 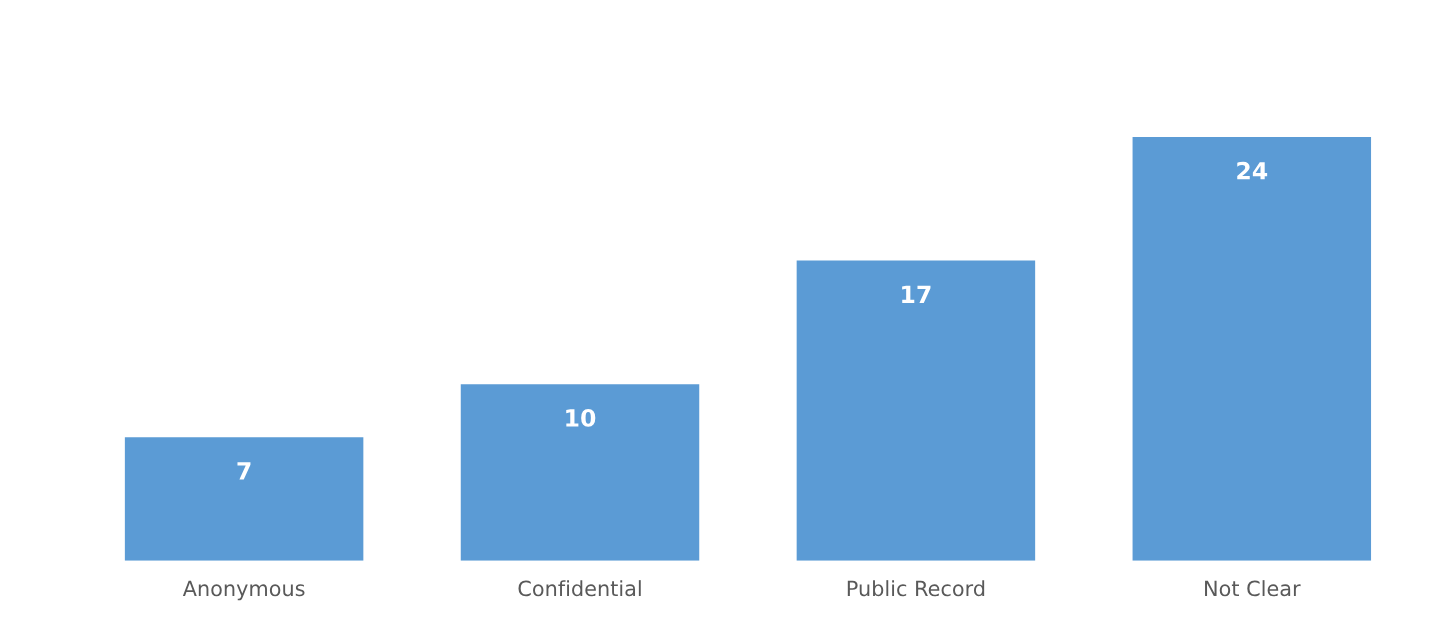 What do you see at coordinates (243, 590) in the screenshot?
I see `x-tick-label: Anonymous` at bounding box center [243, 590].